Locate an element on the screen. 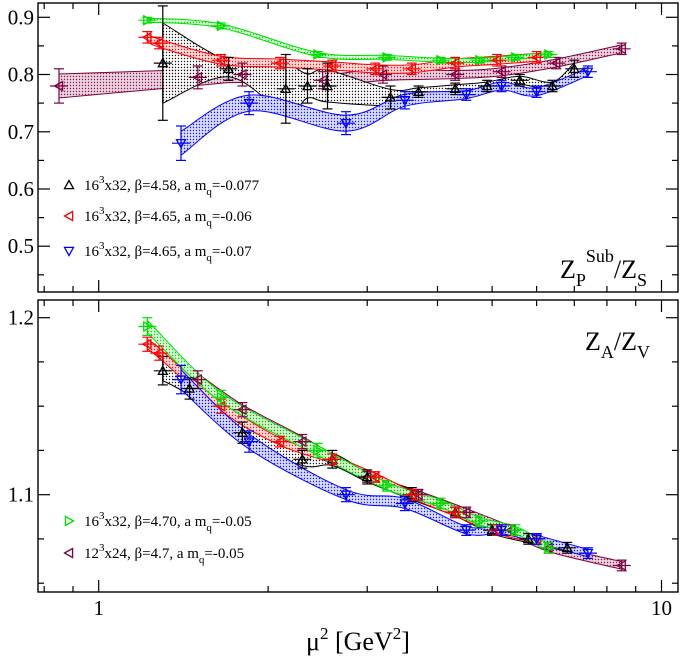 The width and height of the screenshot is (681, 662). y-tick-label: 1.2 is located at coordinates (21, 318).